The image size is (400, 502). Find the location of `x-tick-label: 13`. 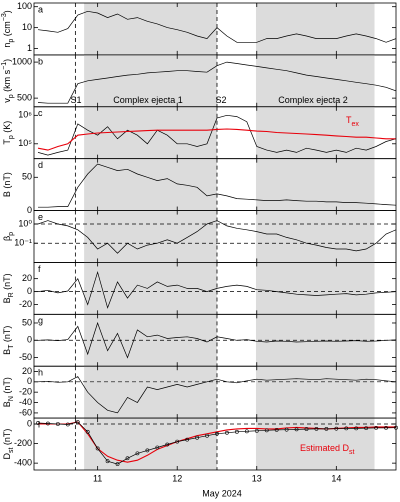

x-tick-label: 13 is located at coordinates (257, 478).